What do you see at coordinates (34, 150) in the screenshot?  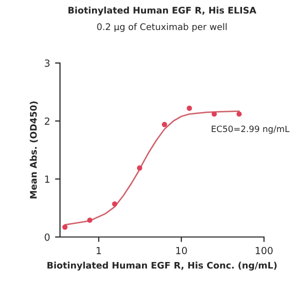 I see `y-axis-title: Mean Abs. (OD450)` at bounding box center [34, 150].